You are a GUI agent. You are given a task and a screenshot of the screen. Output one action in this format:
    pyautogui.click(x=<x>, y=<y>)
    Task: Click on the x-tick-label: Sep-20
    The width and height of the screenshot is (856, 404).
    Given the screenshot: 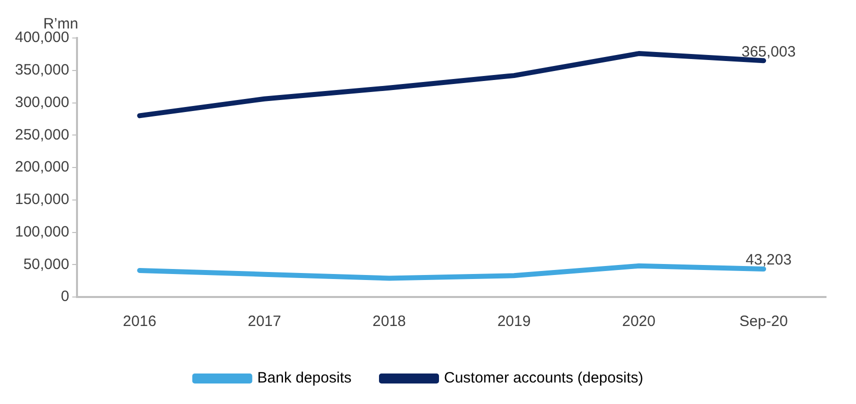 What is the action you would take?
    pyautogui.click(x=763, y=321)
    